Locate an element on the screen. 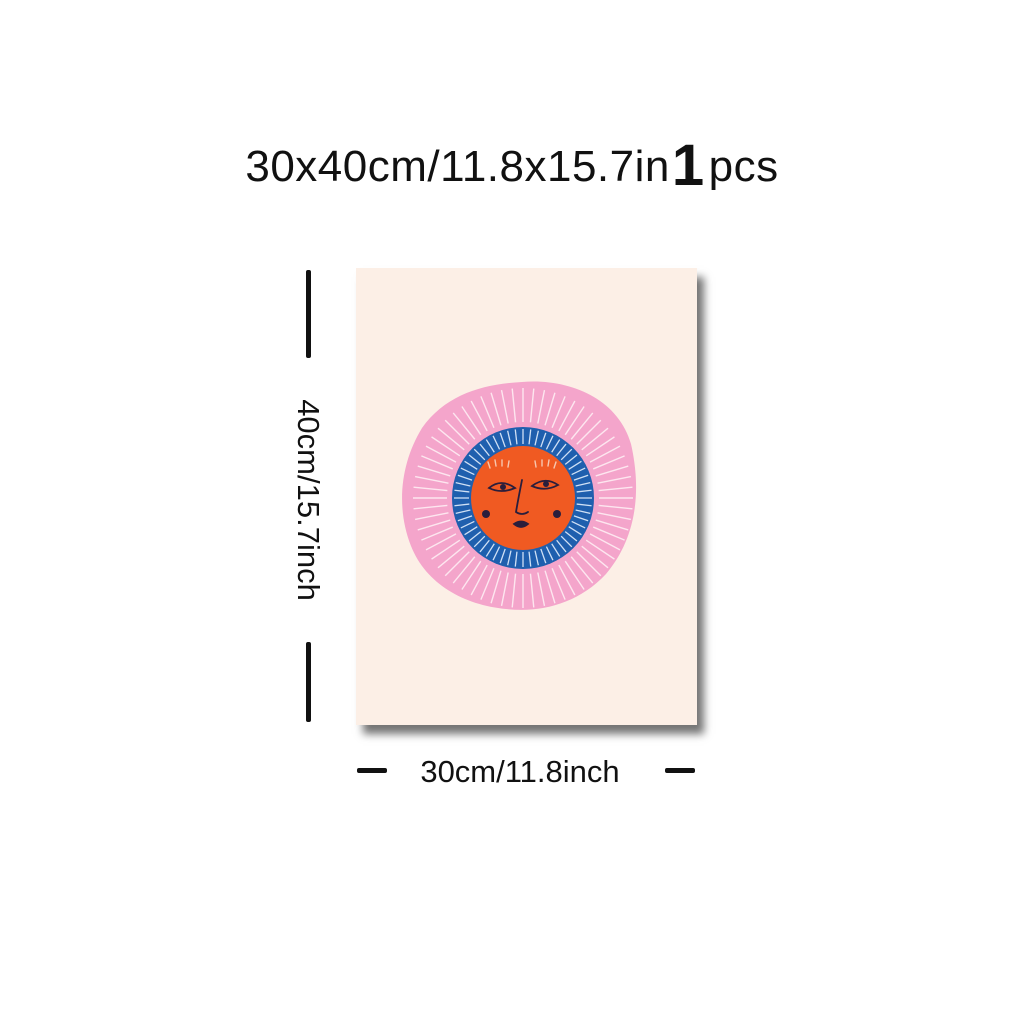 This screenshot has height=1024, width=1024. orange-face is located at coordinates (523, 498).